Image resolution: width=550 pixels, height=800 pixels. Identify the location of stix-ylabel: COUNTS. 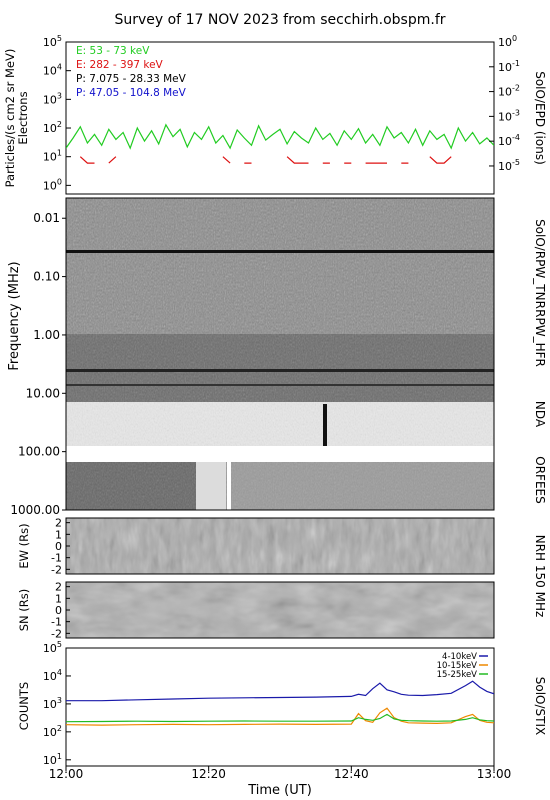
(24, 706).